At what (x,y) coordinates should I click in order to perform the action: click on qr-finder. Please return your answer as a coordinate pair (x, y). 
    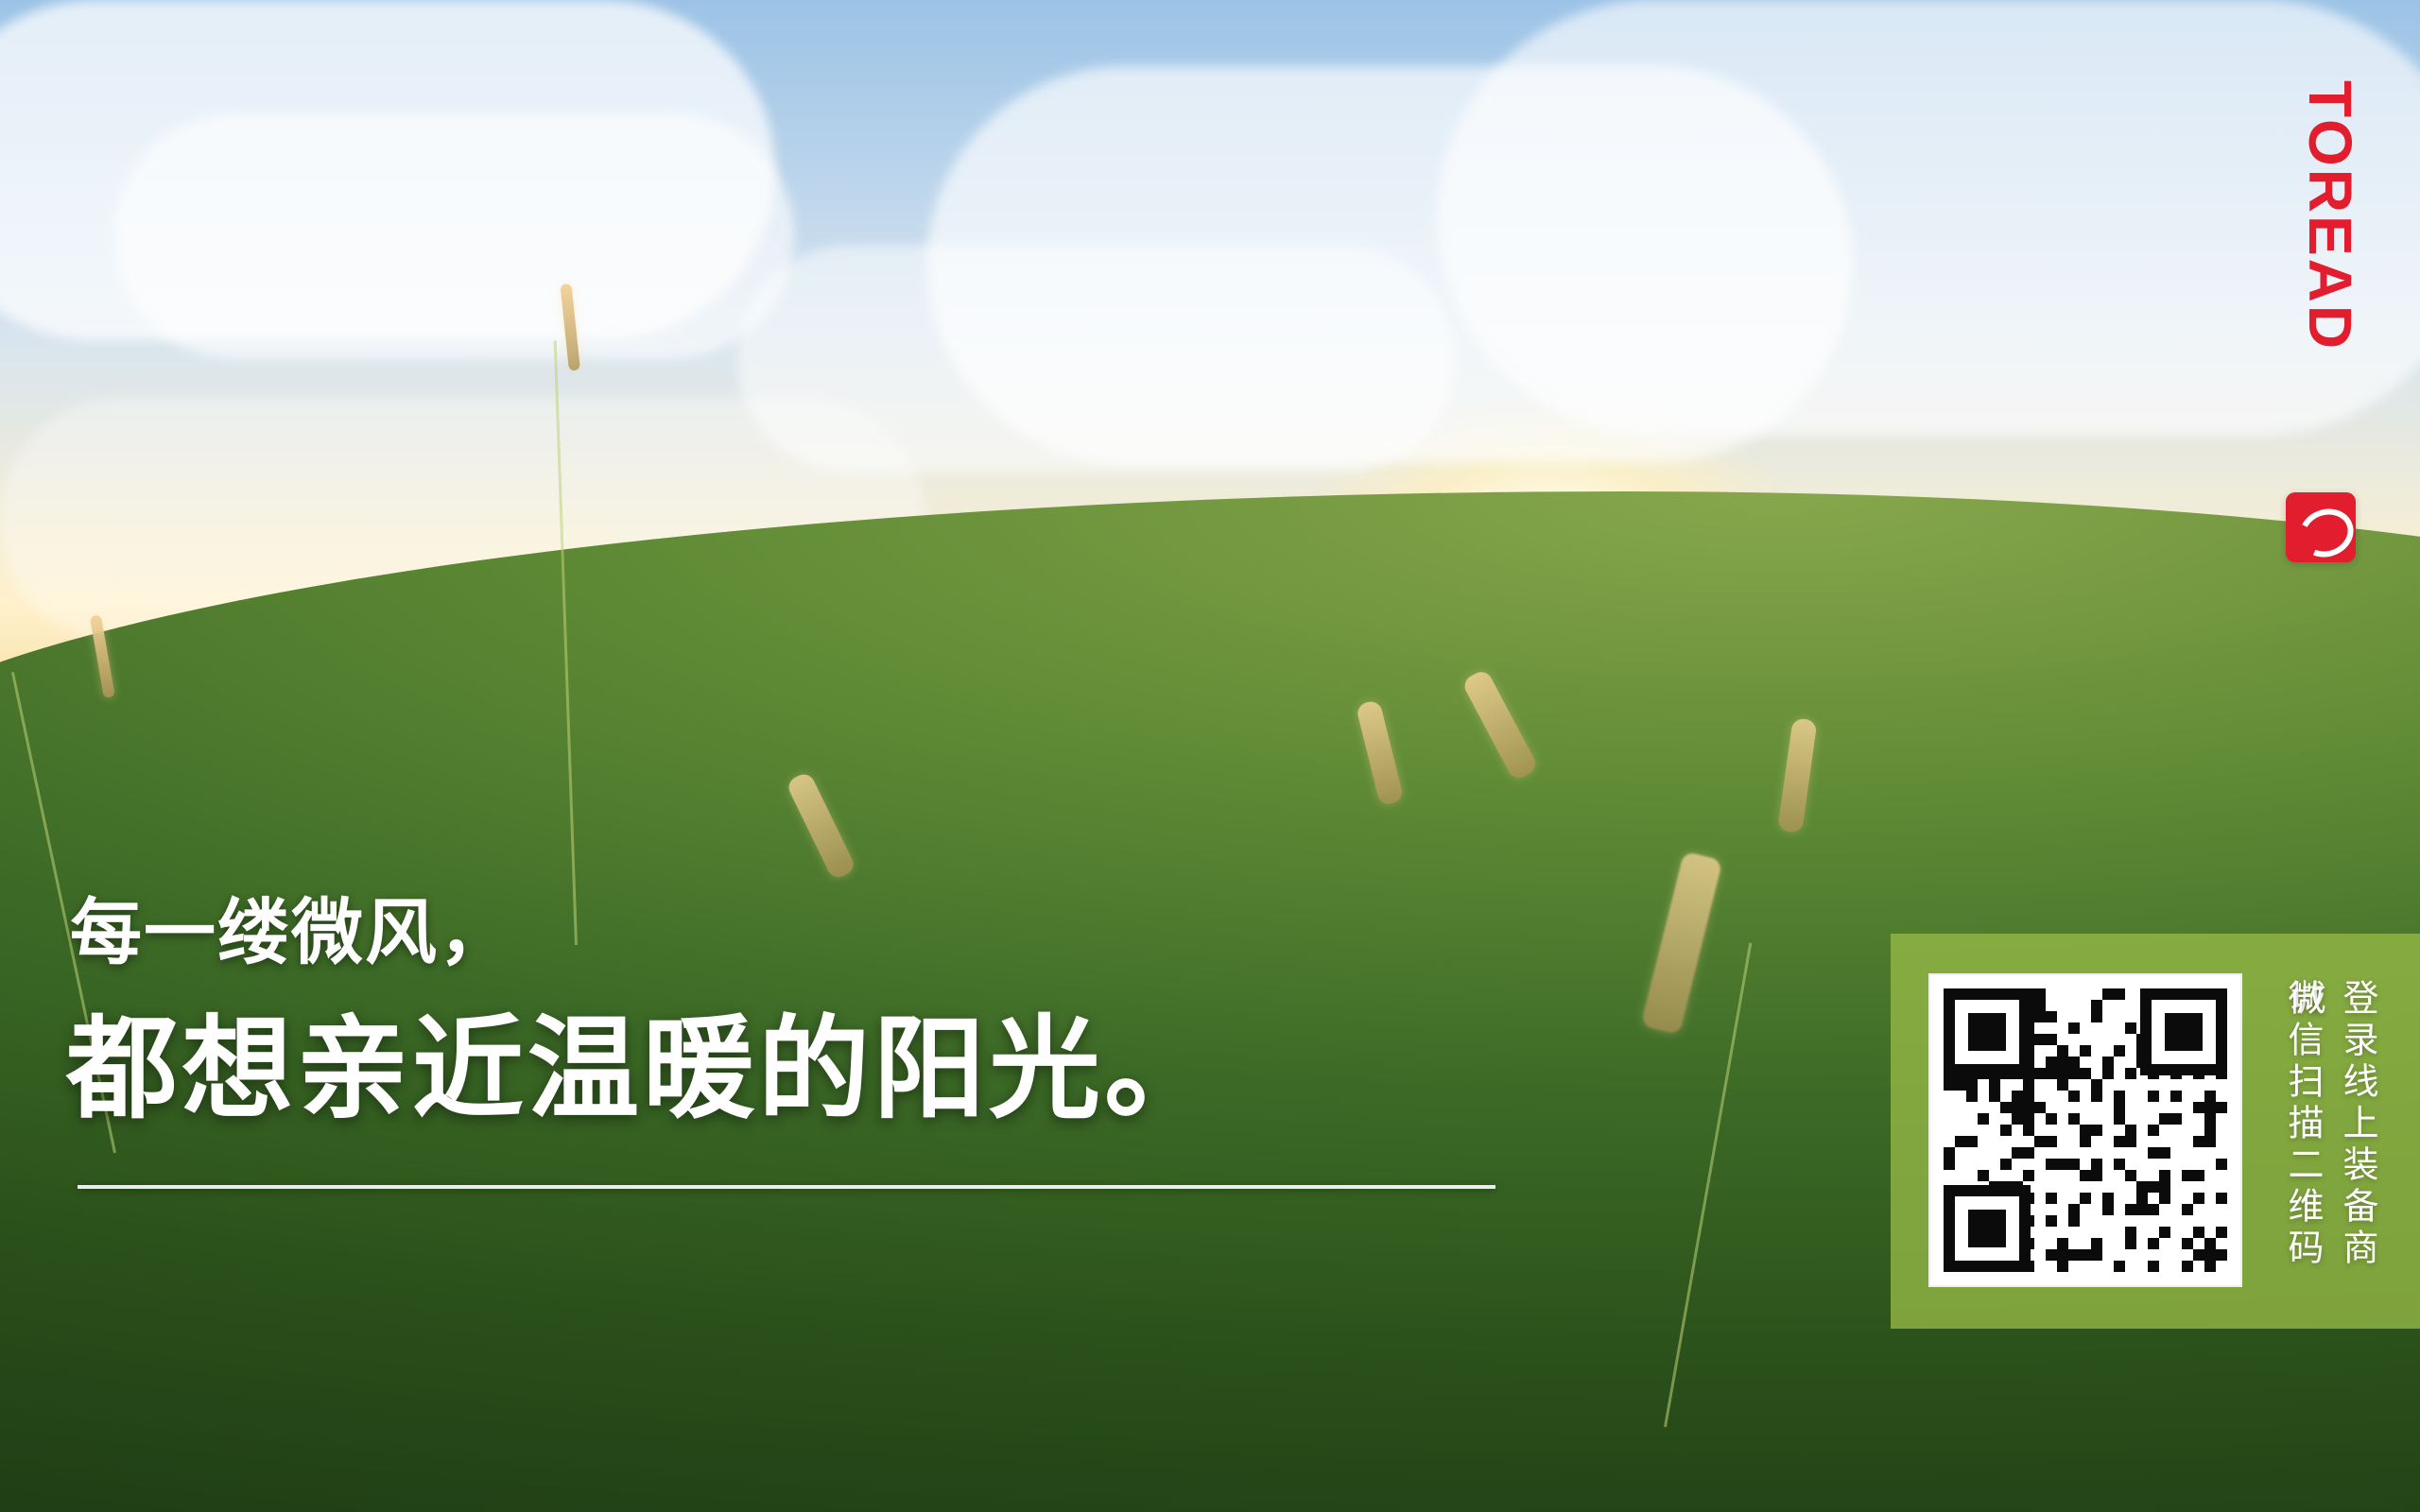
    Looking at the image, I should click on (1987, 1228).